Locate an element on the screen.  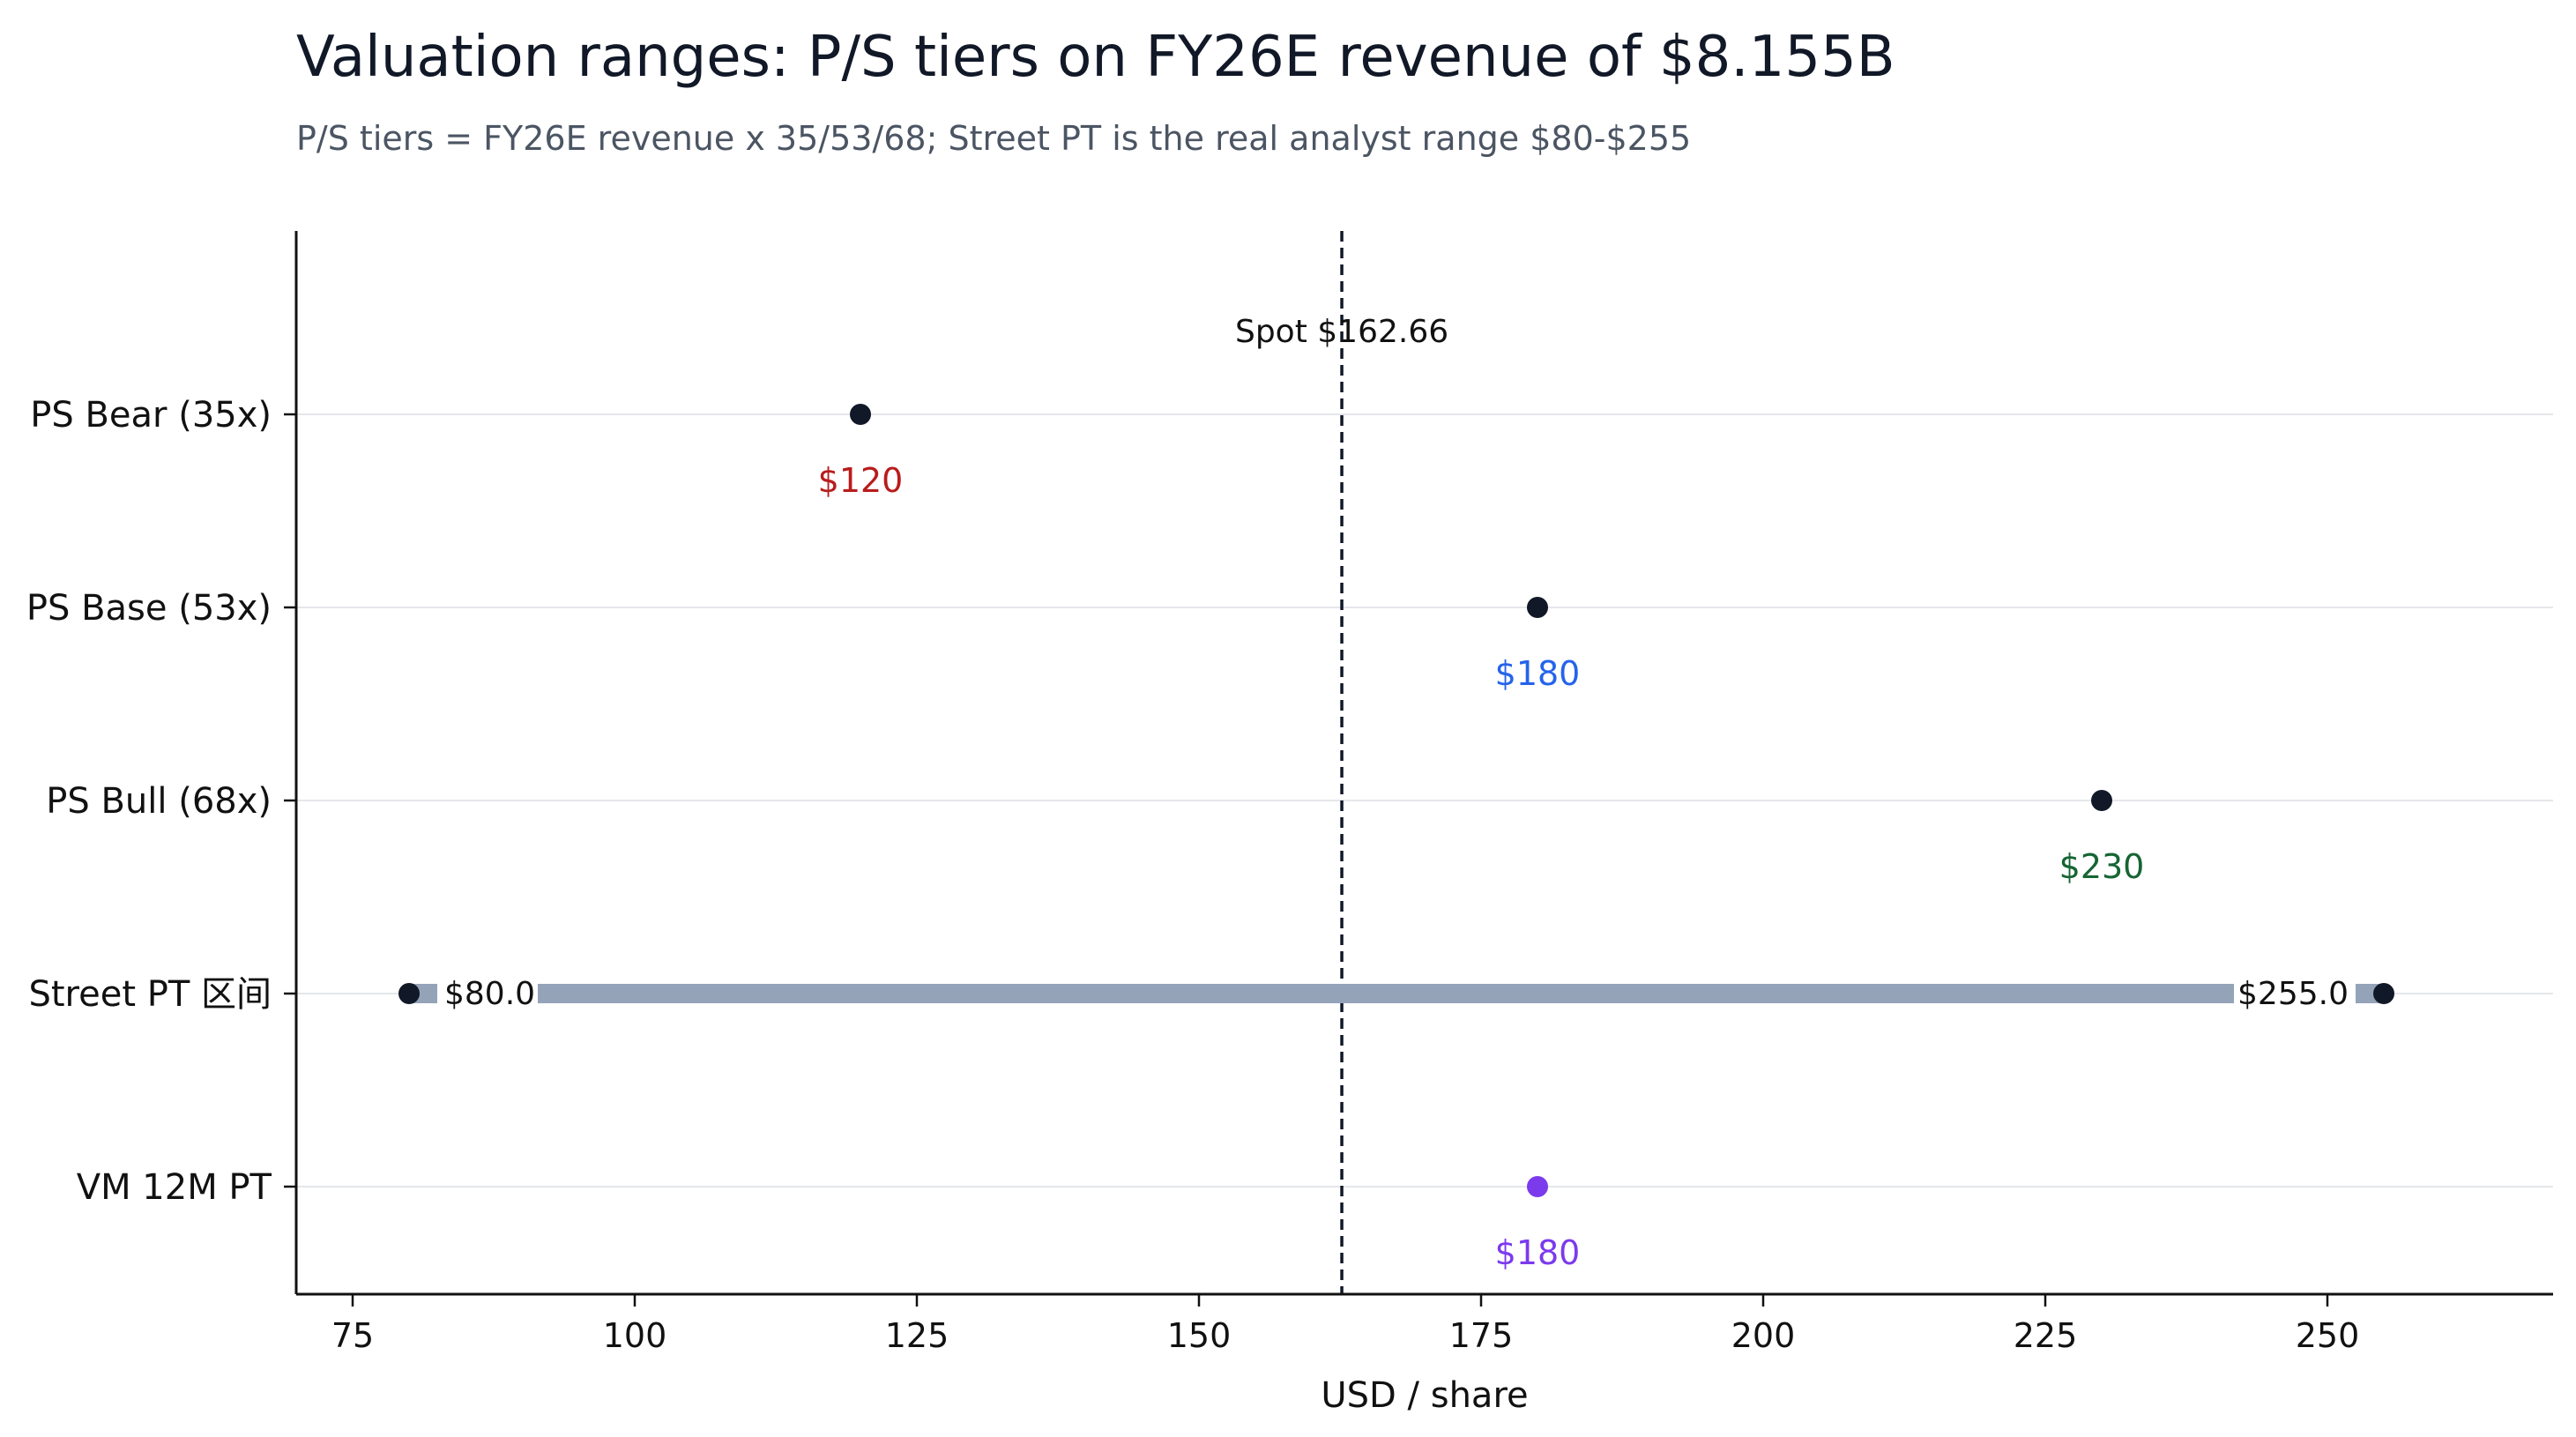
x-tick-label: 150 is located at coordinates (1199, 1336).